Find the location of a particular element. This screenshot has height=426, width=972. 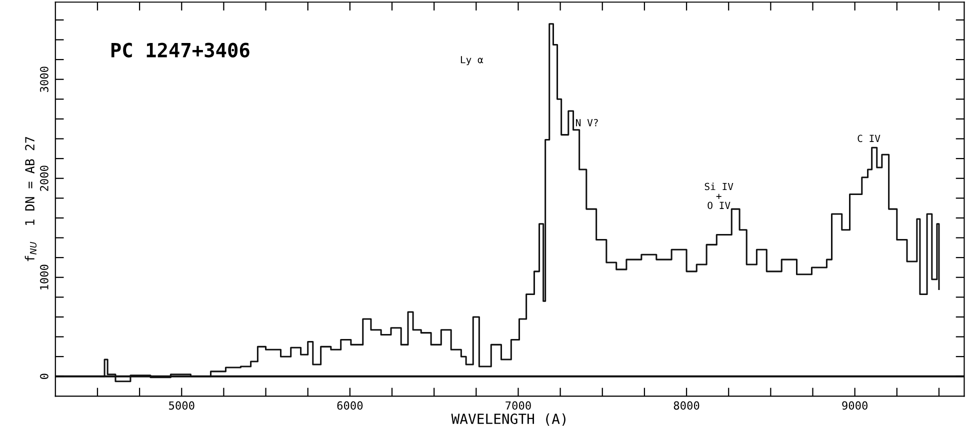

x-axis-title: WAVELENGTH (A) is located at coordinates (508, 419).